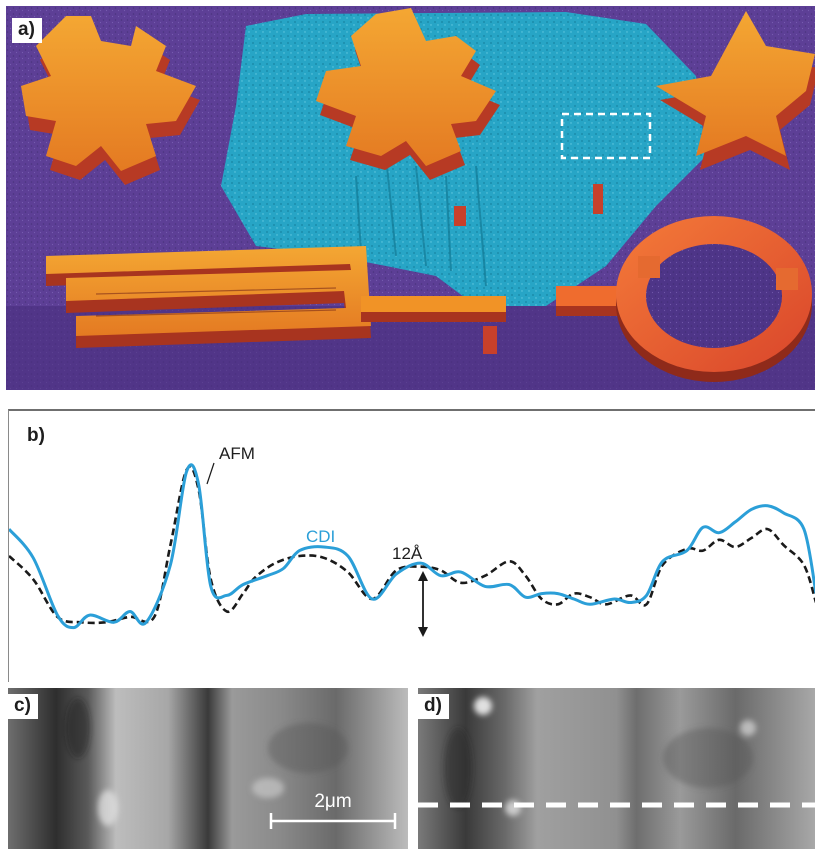  I want to click on panel-d-label: d), so click(433, 706).